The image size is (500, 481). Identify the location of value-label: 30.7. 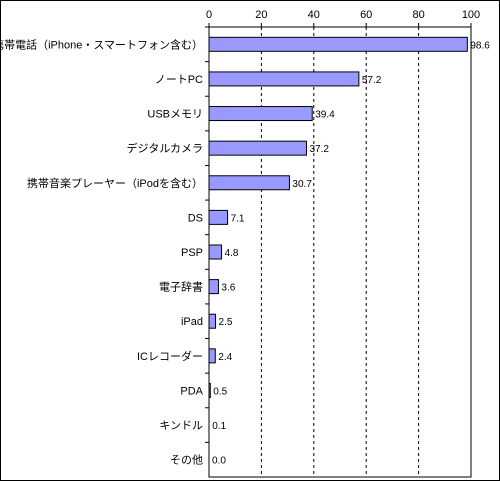
(302, 184).